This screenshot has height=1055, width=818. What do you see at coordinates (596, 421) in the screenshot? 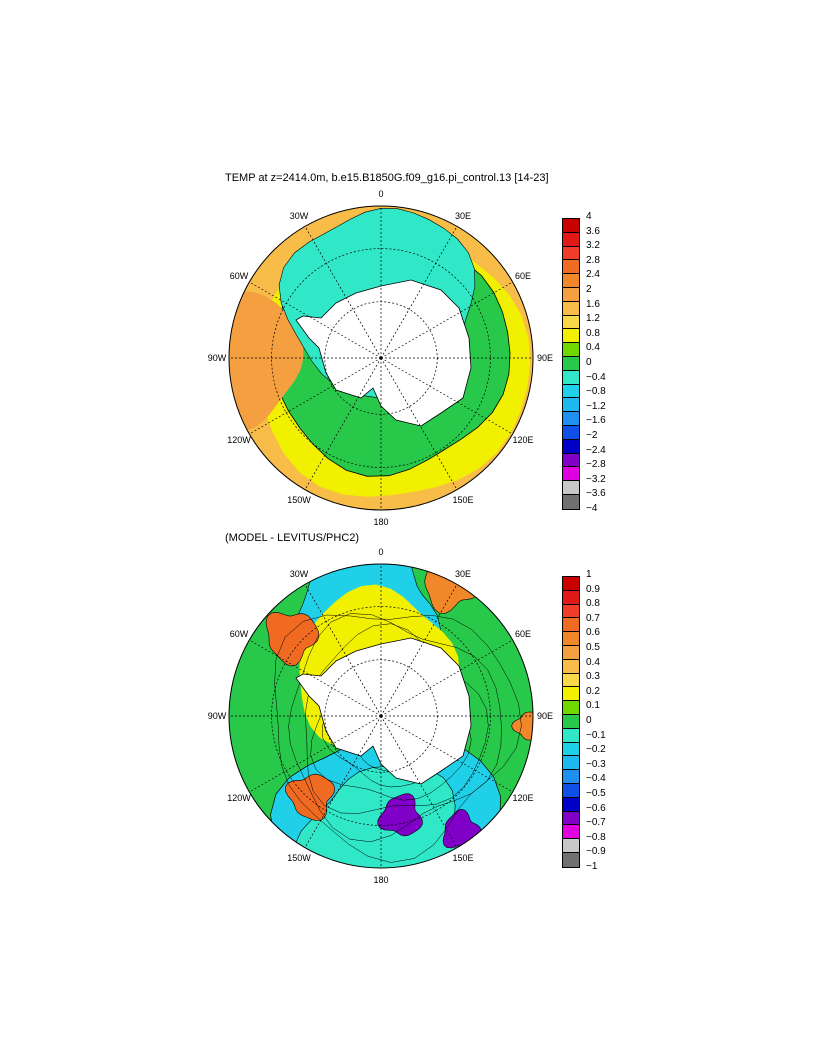
I see `colorbar-tick-label: −1.6` at bounding box center [596, 421].